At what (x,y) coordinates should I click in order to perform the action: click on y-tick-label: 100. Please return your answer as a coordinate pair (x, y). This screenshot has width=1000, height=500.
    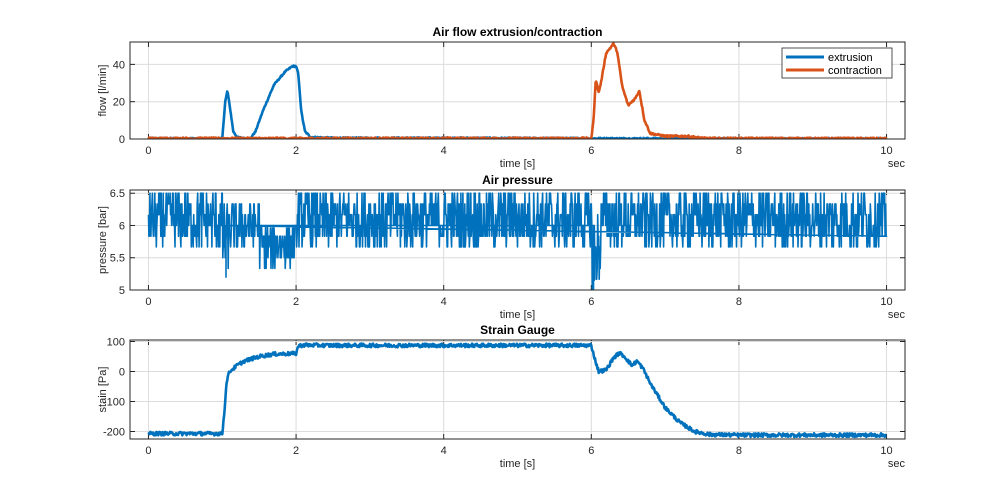
    Looking at the image, I should click on (116, 343).